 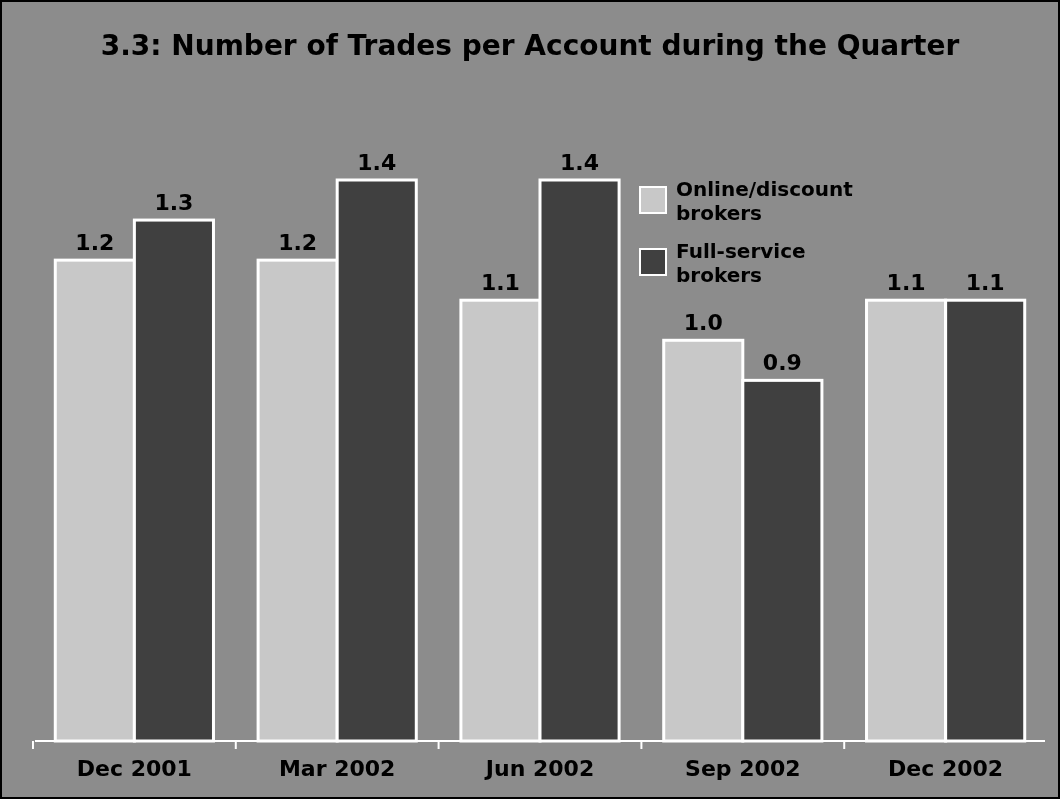 What do you see at coordinates (741, 263) in the screenshot?
I see `legend-label: Full-service brokers` at bounding box center [741, 263].